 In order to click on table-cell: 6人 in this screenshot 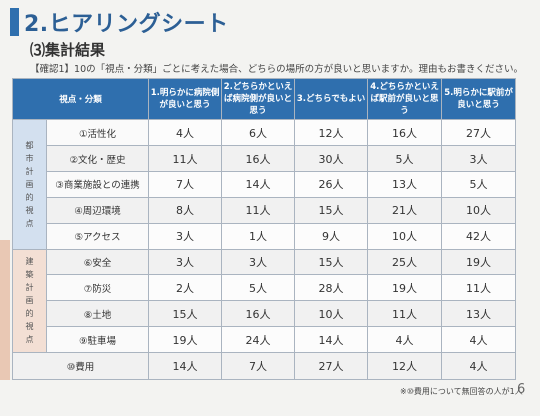, I will do `click(258, 133)`.